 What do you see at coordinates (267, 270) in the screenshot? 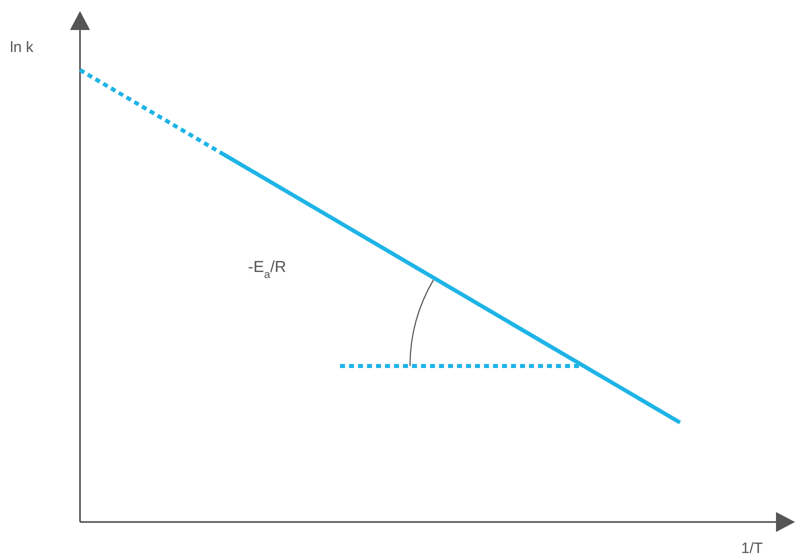
I see `annotation: -E$_{a}$/R` at bounding box center [267, 270].